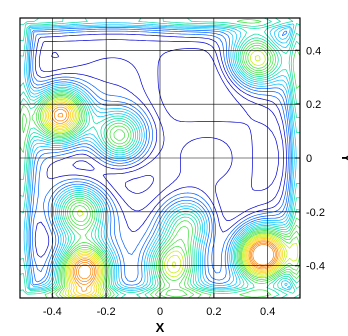  What do you see at coordinates (160, 327) in the screenshot?
I see `x-axis-title: X` at bounding box center [160, 327].